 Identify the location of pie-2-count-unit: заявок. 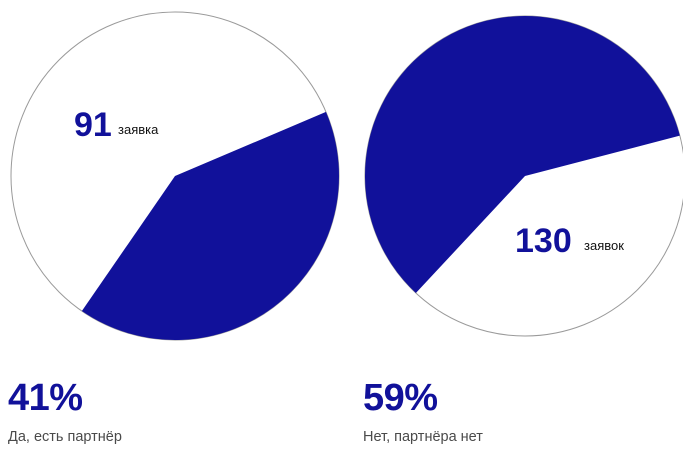
(604, 245).